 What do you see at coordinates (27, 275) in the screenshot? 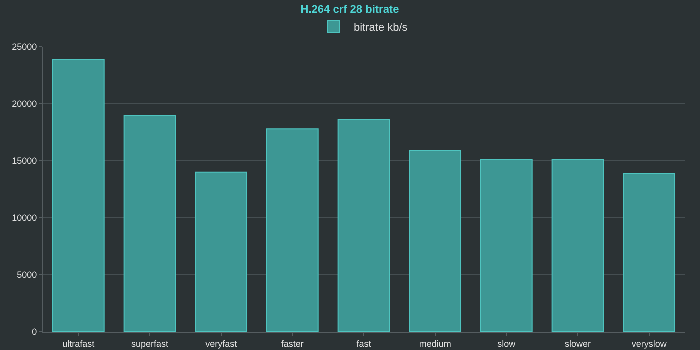
I see `y-tick-label: 5000` at bounding box center [27, 275].